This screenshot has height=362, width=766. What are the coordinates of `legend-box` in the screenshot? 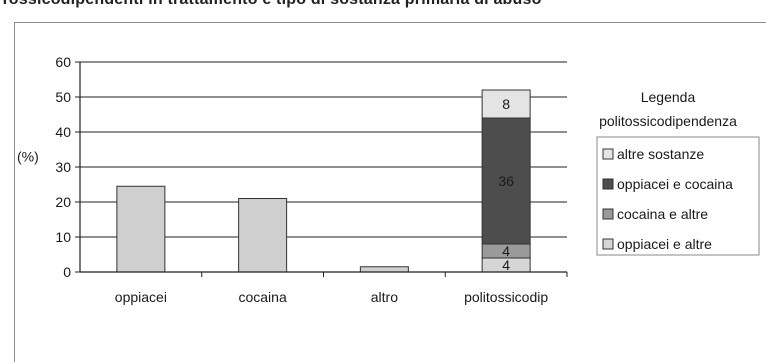 It's located at (678, 196).